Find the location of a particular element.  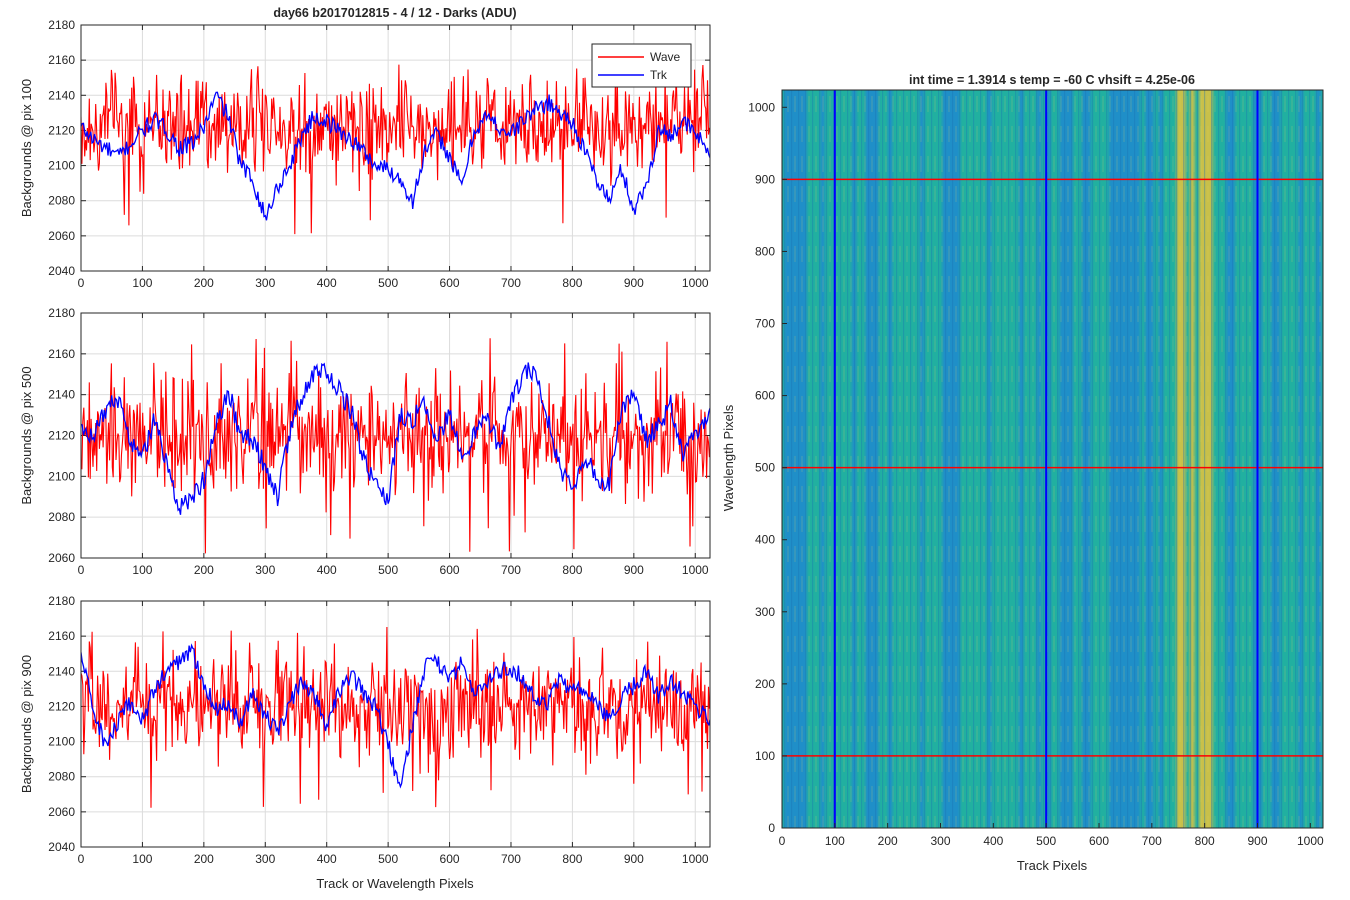

y-axis-label: Backgrounds @ pix 900 is located at coordinates (26, 724).